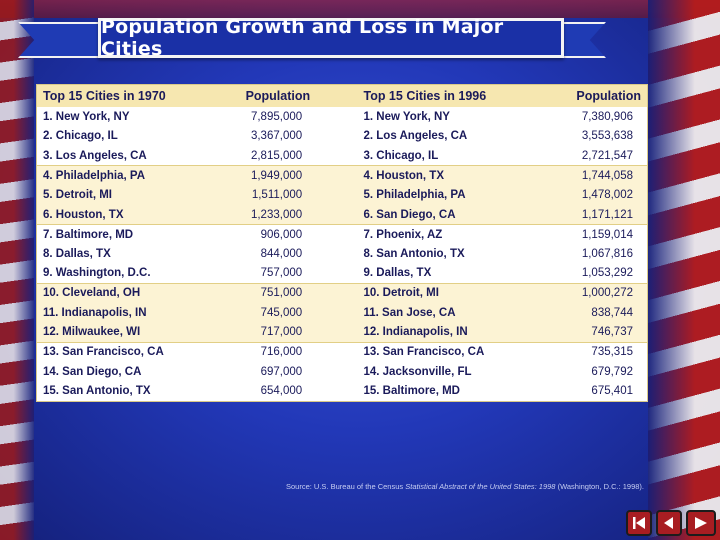 This screenshot has width=720, height=540. Describe the element at coordinates (130, 273) in the screenshot. I see `city-1970: 9. Washington, D.C.` at that location.